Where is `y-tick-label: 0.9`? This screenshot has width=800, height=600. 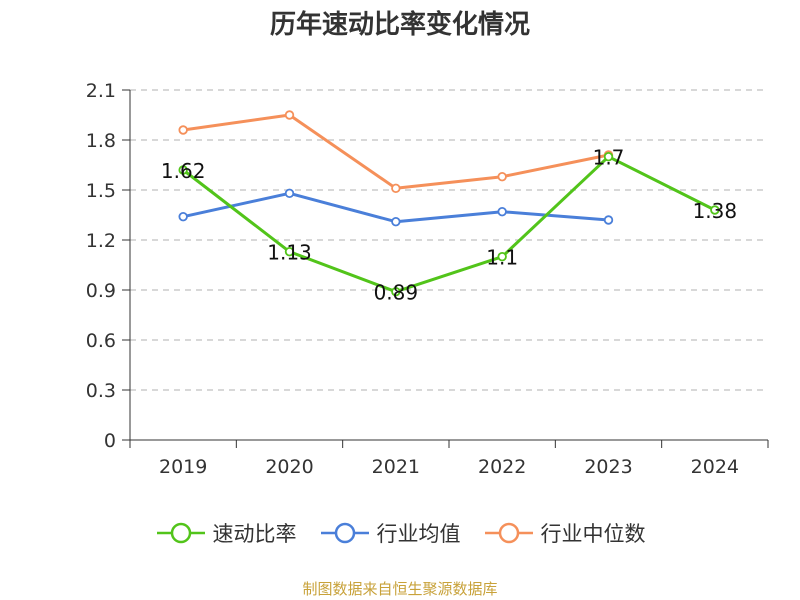
y-tick-label: 0.9 is located at coordinates (101, 291).